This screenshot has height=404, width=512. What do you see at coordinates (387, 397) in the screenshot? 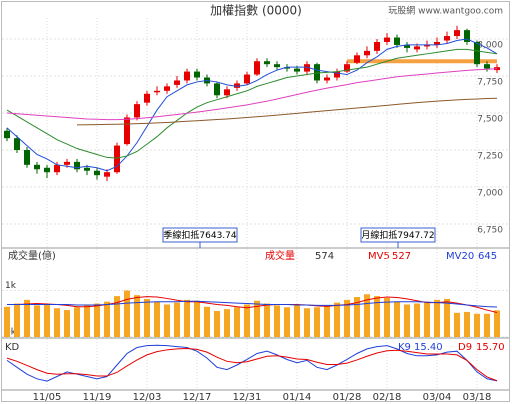
I see `x-tick-label: 02/18` at bounding box center [387, 397].